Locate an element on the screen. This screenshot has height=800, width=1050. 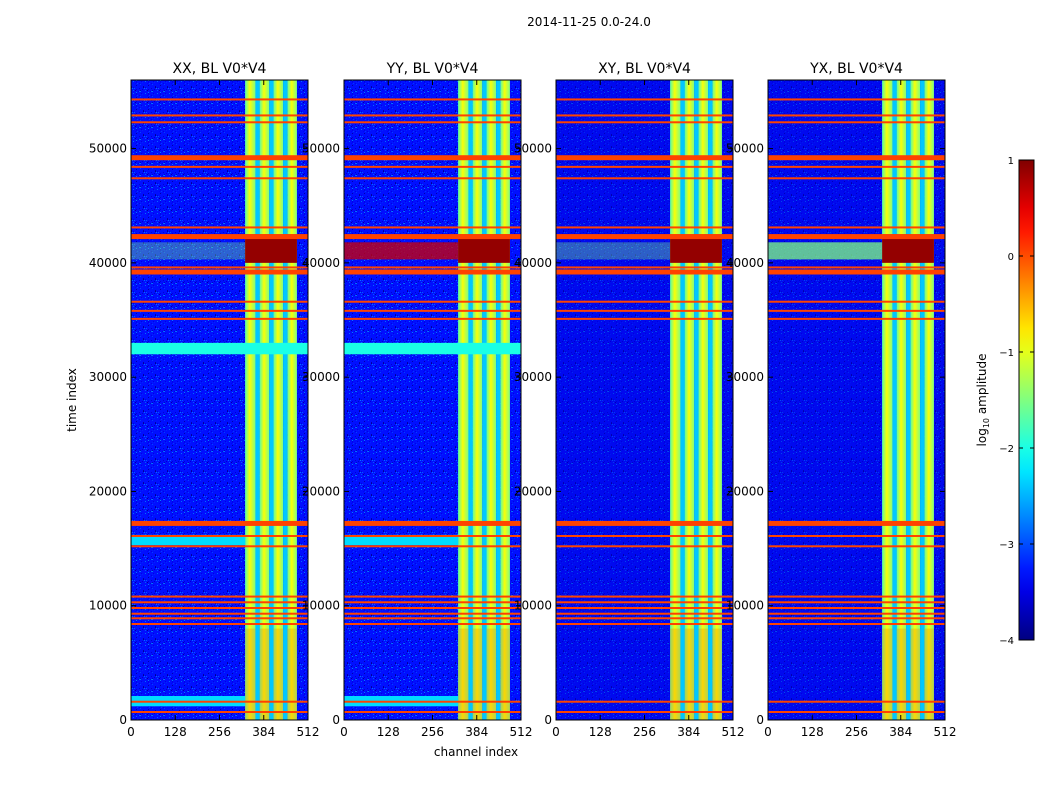
y-tick-label: 30000 is located at coordinates (321, 377).